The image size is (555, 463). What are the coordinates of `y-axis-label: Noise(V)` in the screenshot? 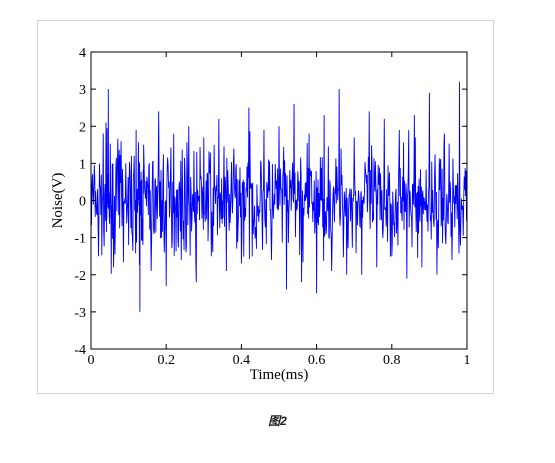 It's located at (58, 201).